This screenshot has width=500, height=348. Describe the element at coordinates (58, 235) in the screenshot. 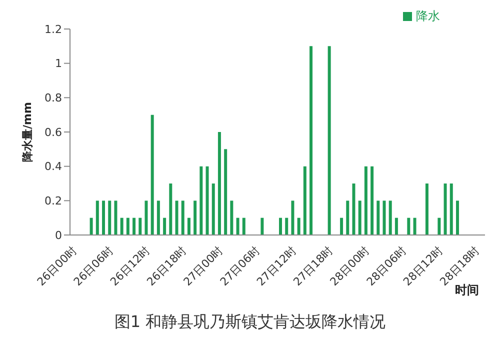

I see `y-tick-label: 0` at that location.